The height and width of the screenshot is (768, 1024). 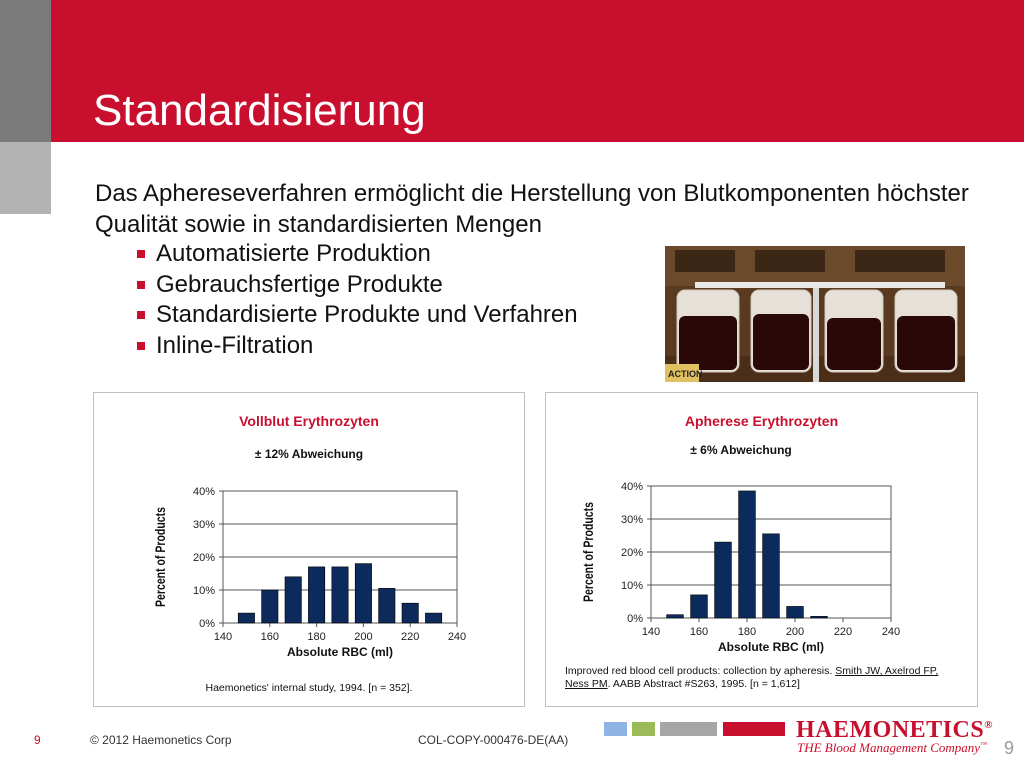 What do you see at coordinates (259, 110) in the screenshot?
I see `slide-title: Standardisierung` at bounding box center [259, 110].